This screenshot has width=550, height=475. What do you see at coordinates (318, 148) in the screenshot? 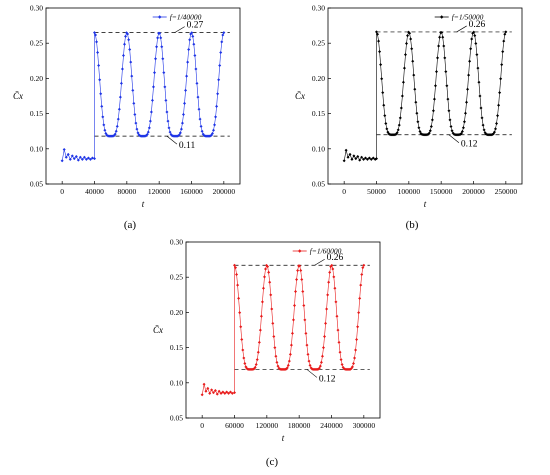
I see `y-tick-label: 0.10` at bounding box center [318, 148].